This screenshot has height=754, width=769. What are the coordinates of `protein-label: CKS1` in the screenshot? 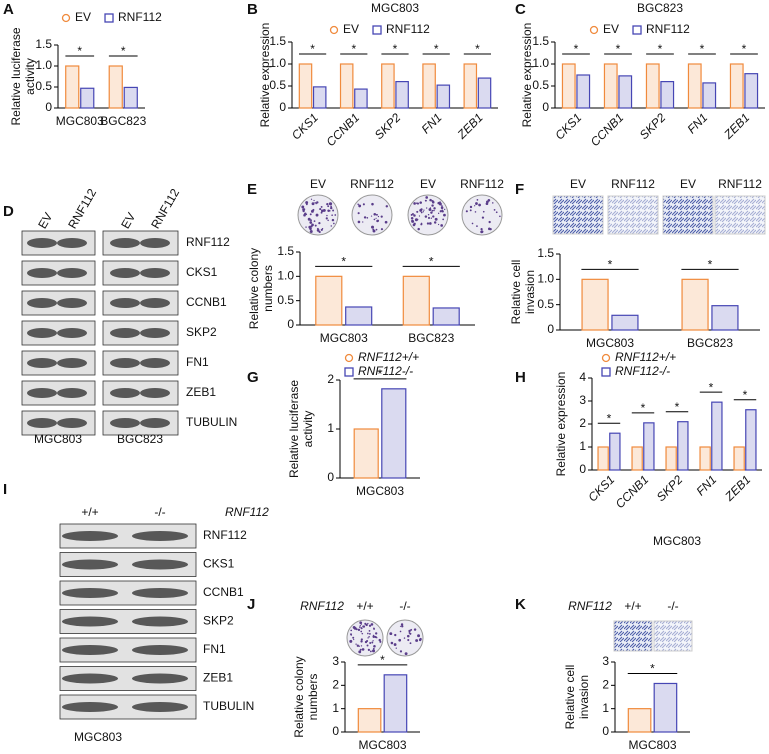 It's located at (202, 272).